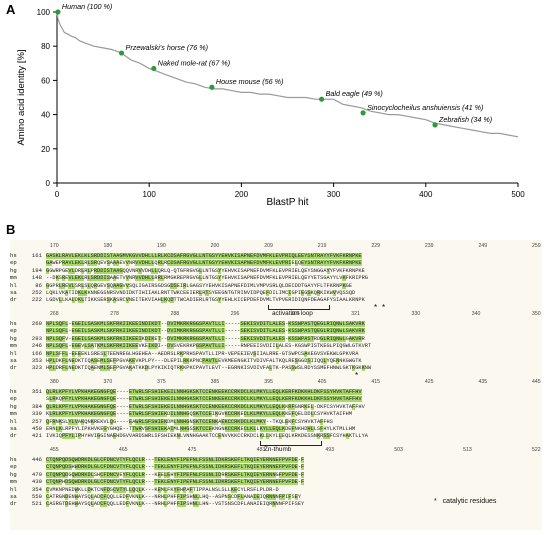  What do you see at coordinates (36, 459) in the screenshot?
I see `start-position: 446` at bounding box center [36, 459].